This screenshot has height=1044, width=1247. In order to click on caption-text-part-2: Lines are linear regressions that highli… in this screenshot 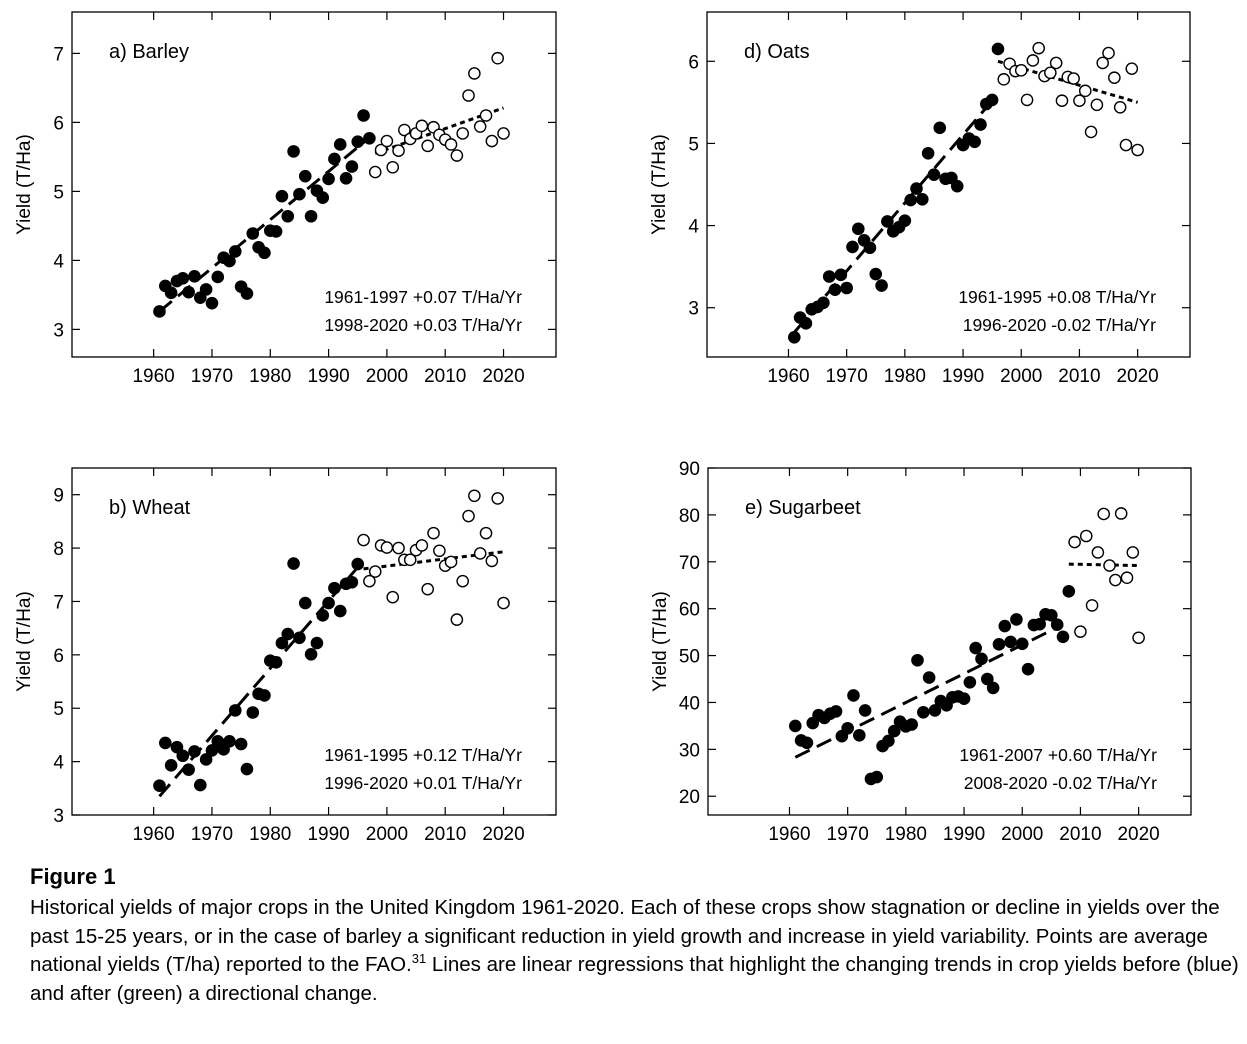, I will do `click(634, 979)`.